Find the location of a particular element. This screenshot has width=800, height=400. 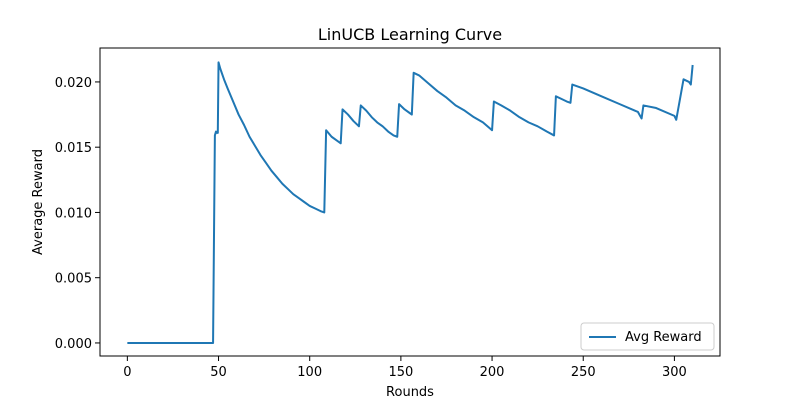

x-tick-label: 50 is located at coordinates (218, 372).